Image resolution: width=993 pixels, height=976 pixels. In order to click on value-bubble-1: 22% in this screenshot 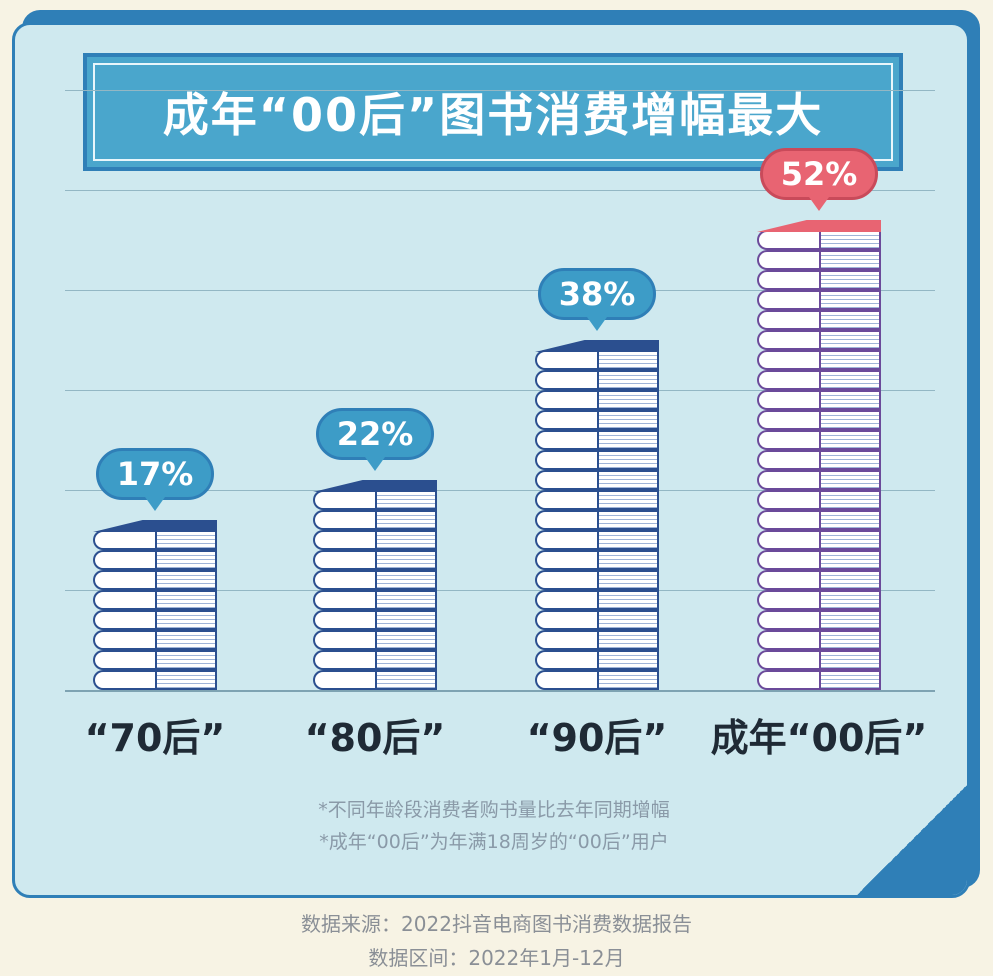, I will do `click(375, 439)`.